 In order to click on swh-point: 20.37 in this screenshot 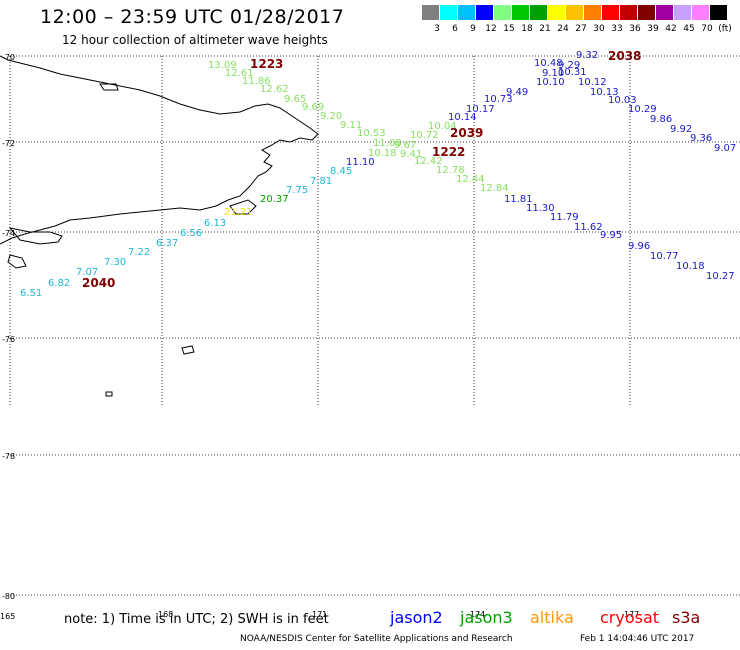, I will do `click(274, 199)`.